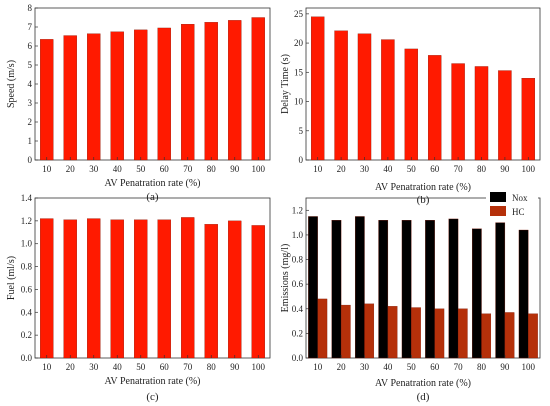 This screenshot has height=406, width=550. What do you see at coordinates (30, 103) in the screenshot?
I see `y-tick-label: 3` at bounding box center [30, 103].